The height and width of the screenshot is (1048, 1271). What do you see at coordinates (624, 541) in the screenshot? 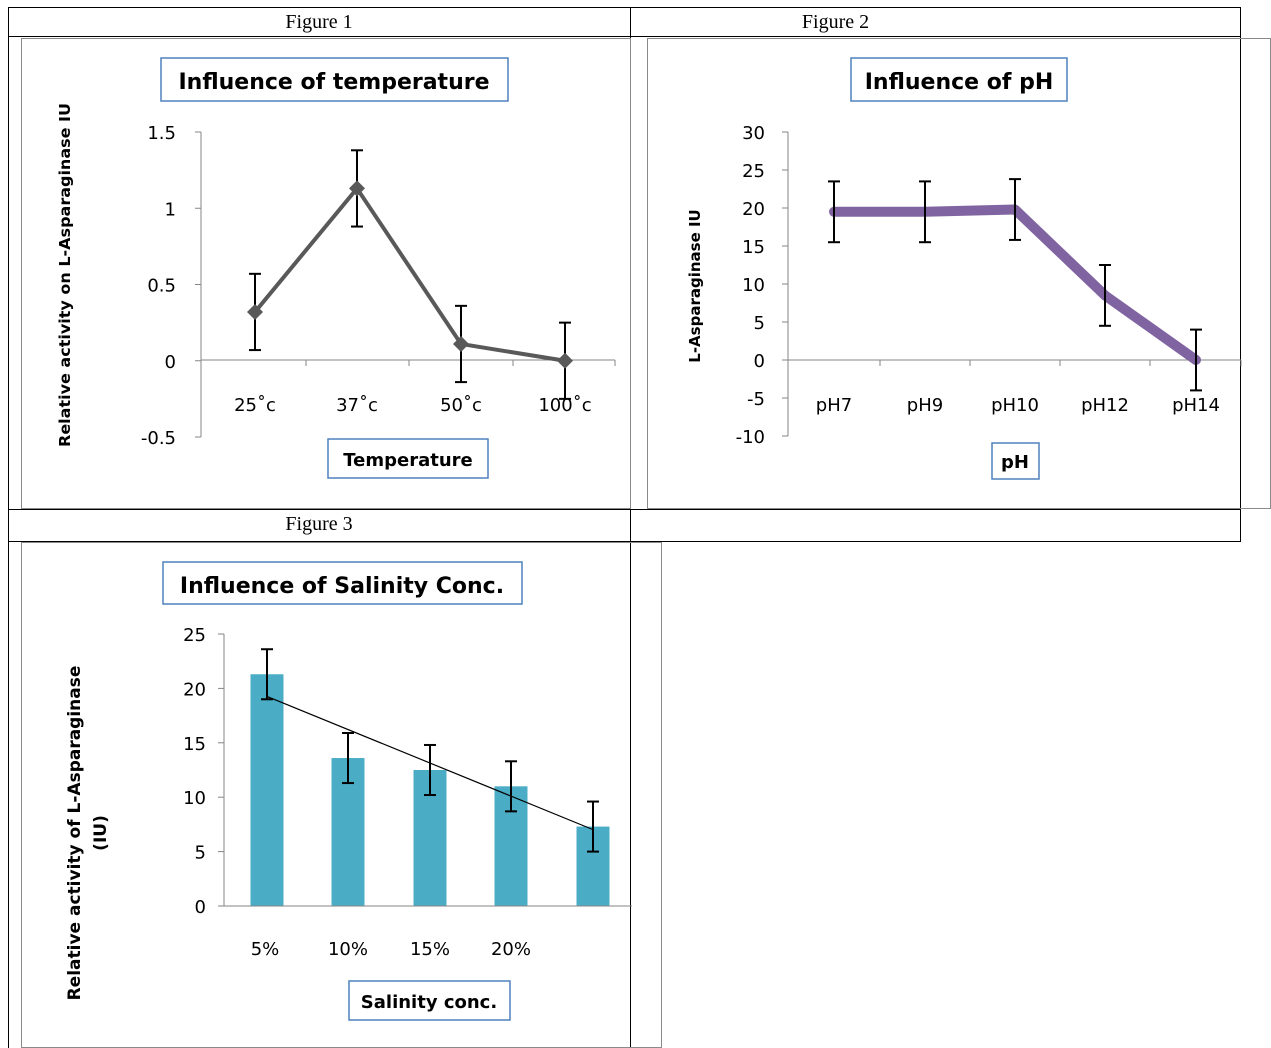
I see `table-border-row3` at bounding box center [624, 541].